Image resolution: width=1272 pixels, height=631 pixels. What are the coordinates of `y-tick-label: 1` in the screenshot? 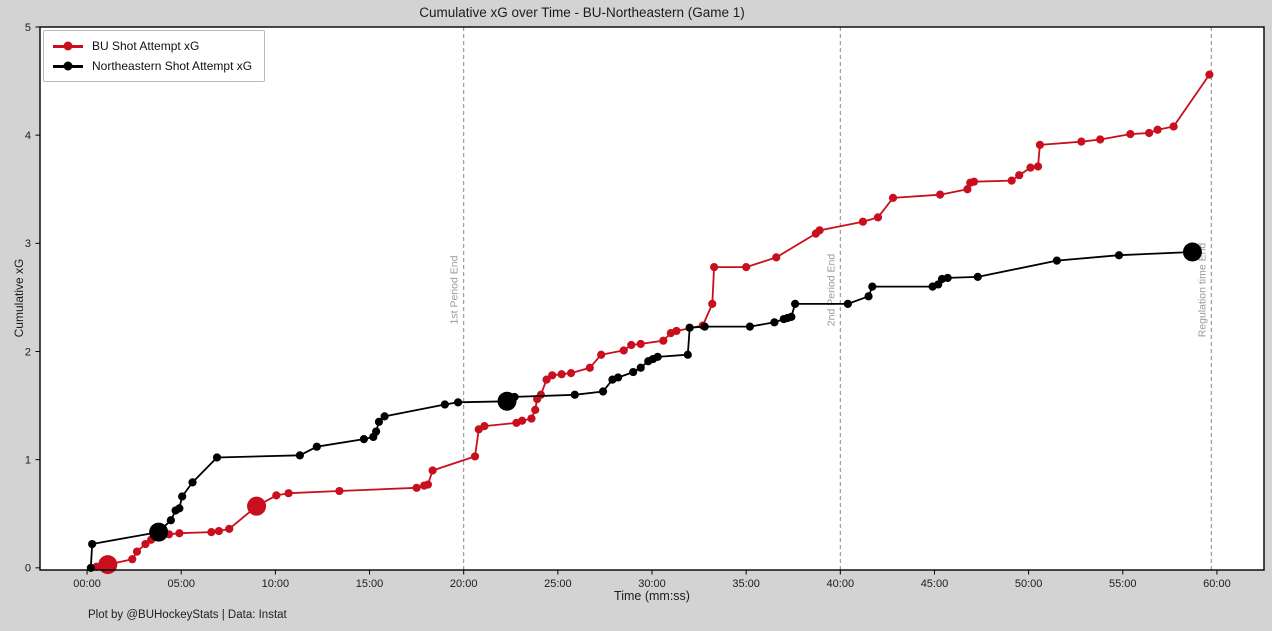 It's located at (28, 460).